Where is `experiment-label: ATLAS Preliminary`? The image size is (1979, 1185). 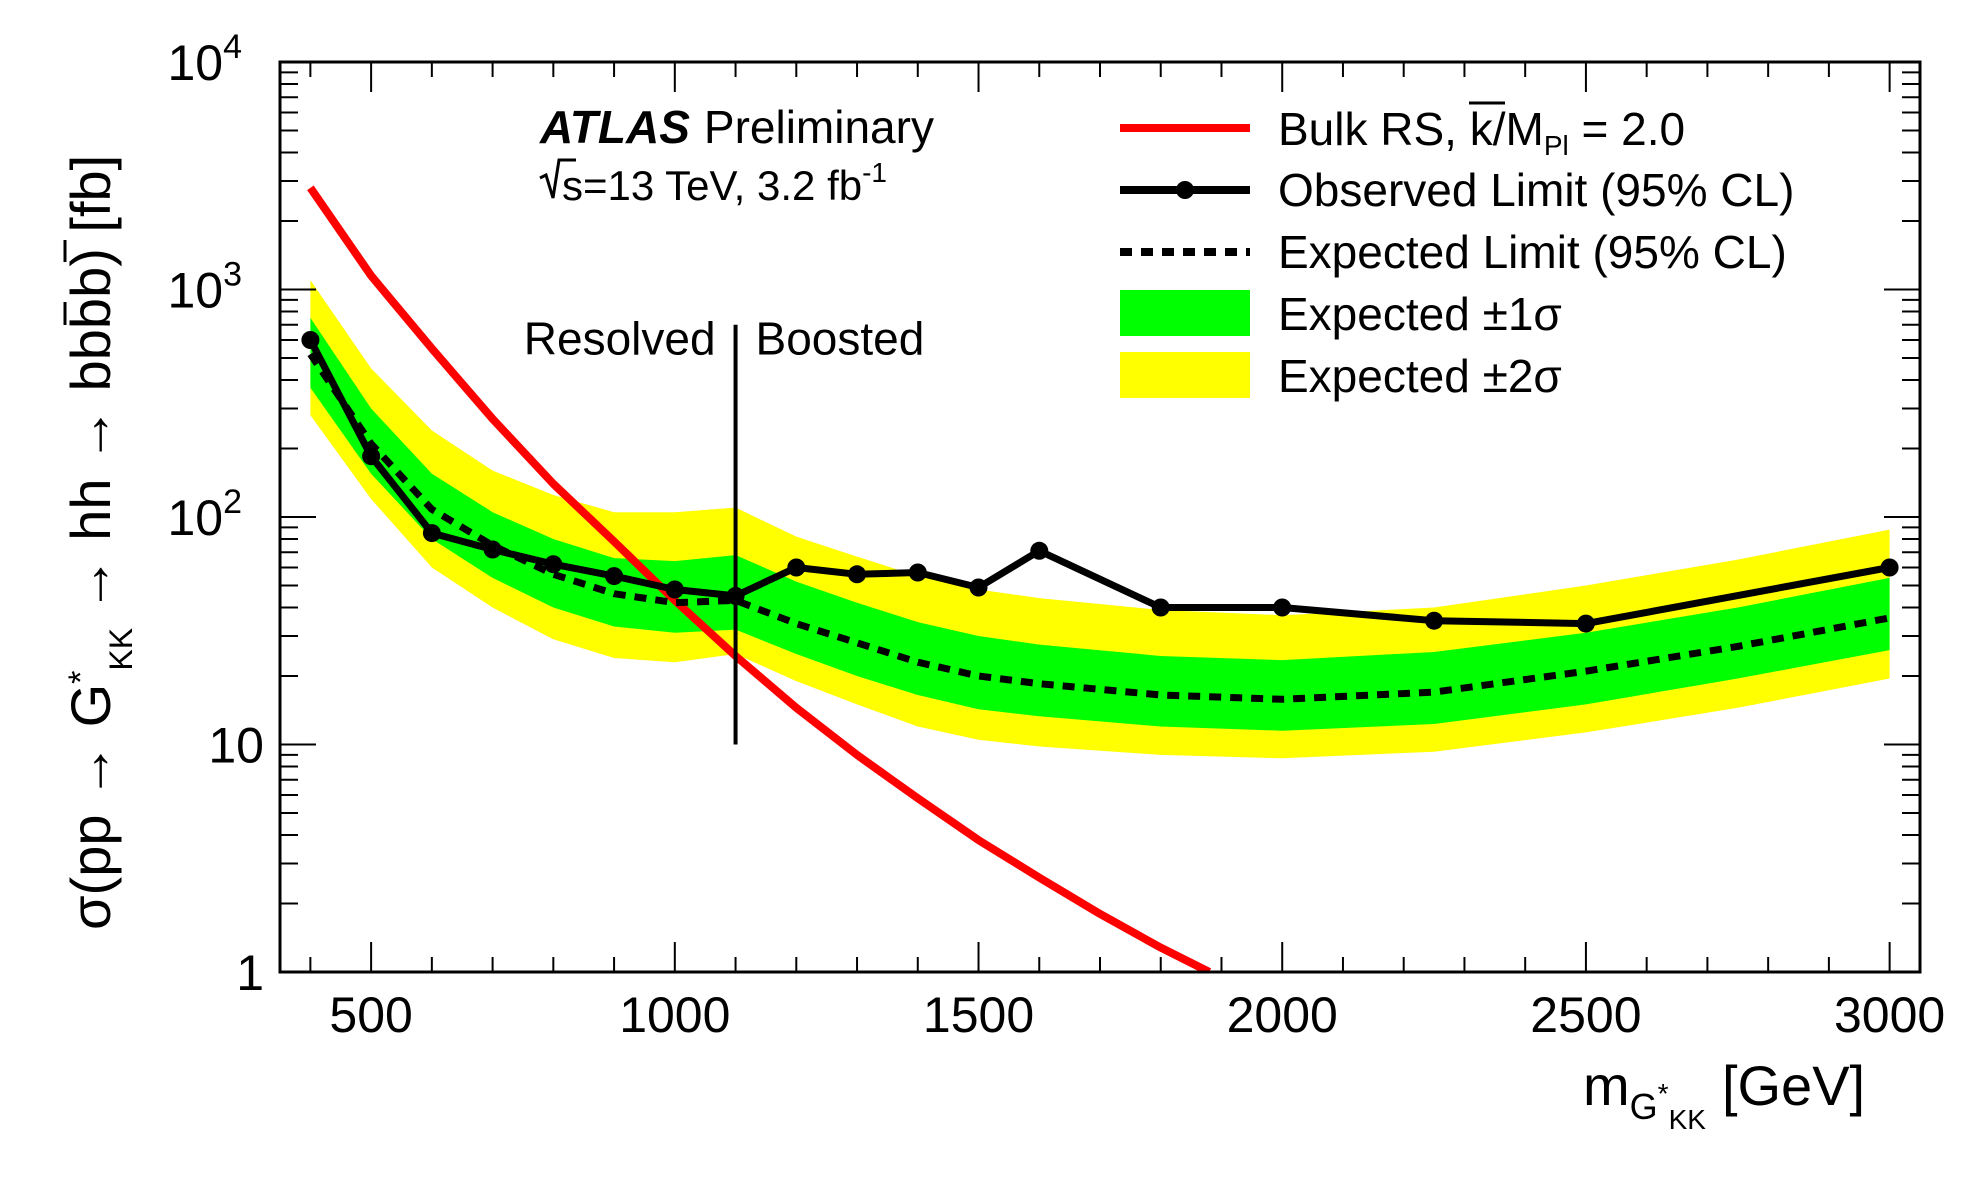 experiment-label: ATLAS Preliminary is located at coordinates (736, 127).